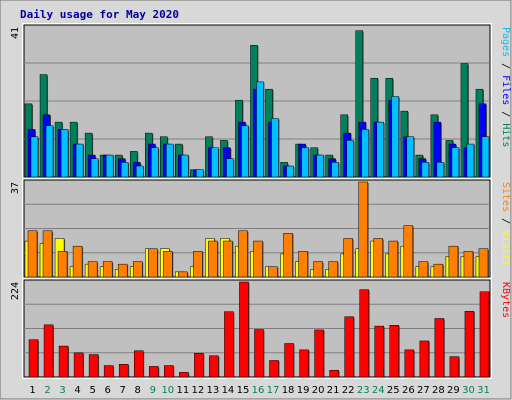 The image size is (512, 400). Describe the element at coordinates (505, 248) in the screenshot. I see `legend-visits: Visits` at that location.